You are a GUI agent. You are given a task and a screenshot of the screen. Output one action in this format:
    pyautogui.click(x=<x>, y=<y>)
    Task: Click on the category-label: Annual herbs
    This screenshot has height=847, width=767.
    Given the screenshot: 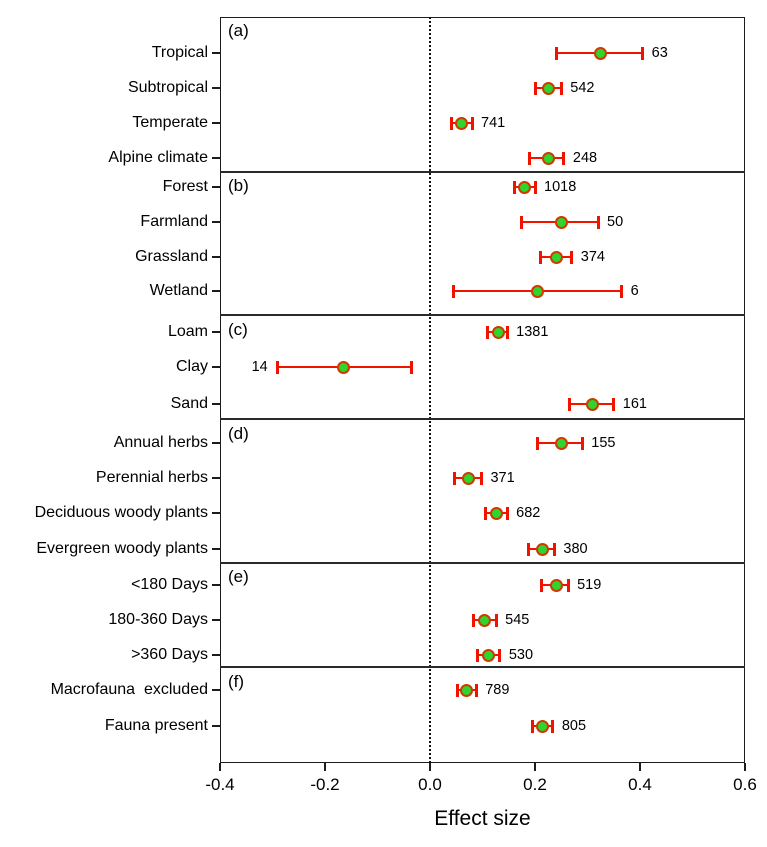 What is the action you would take?
    pyautogui.click(x=160, y=442)
    